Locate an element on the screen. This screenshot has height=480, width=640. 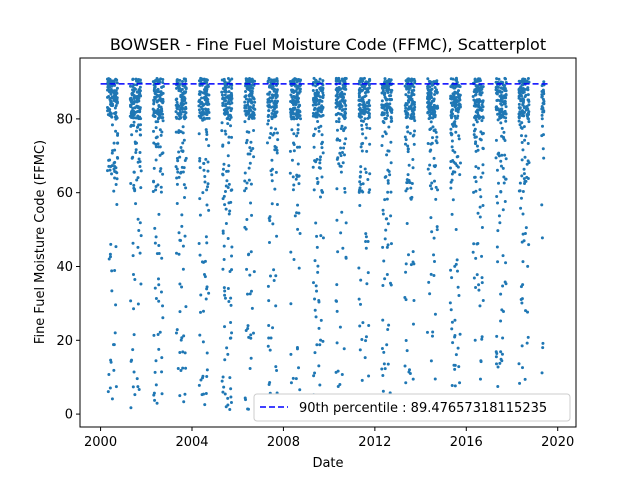
x-tick-label: 2008 is located at coordinates (283, 442).